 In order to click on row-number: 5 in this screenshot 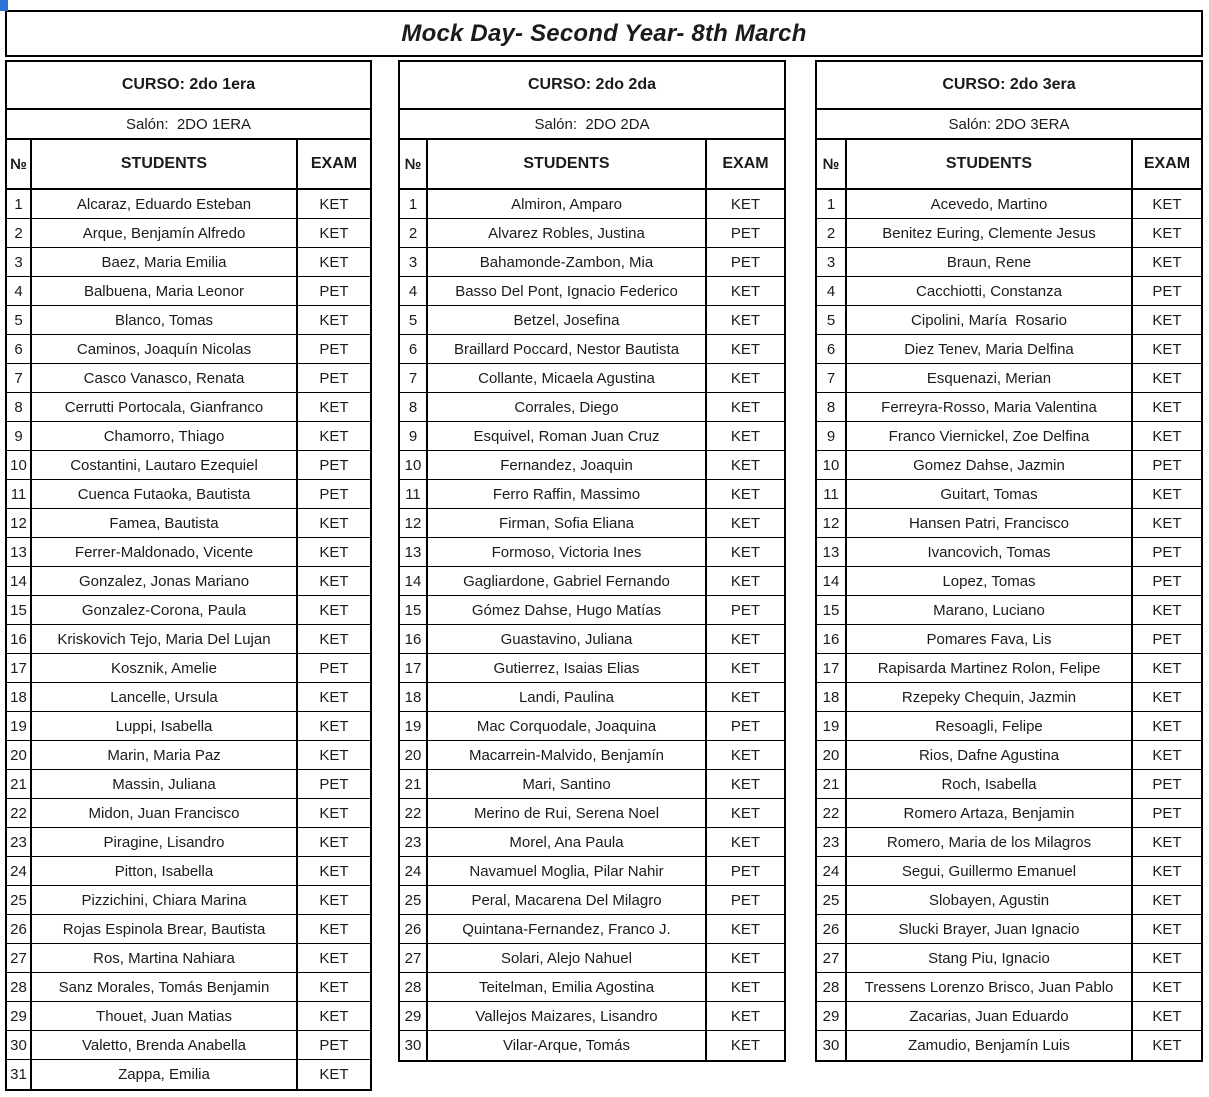, I will do `click(19, 320)`.